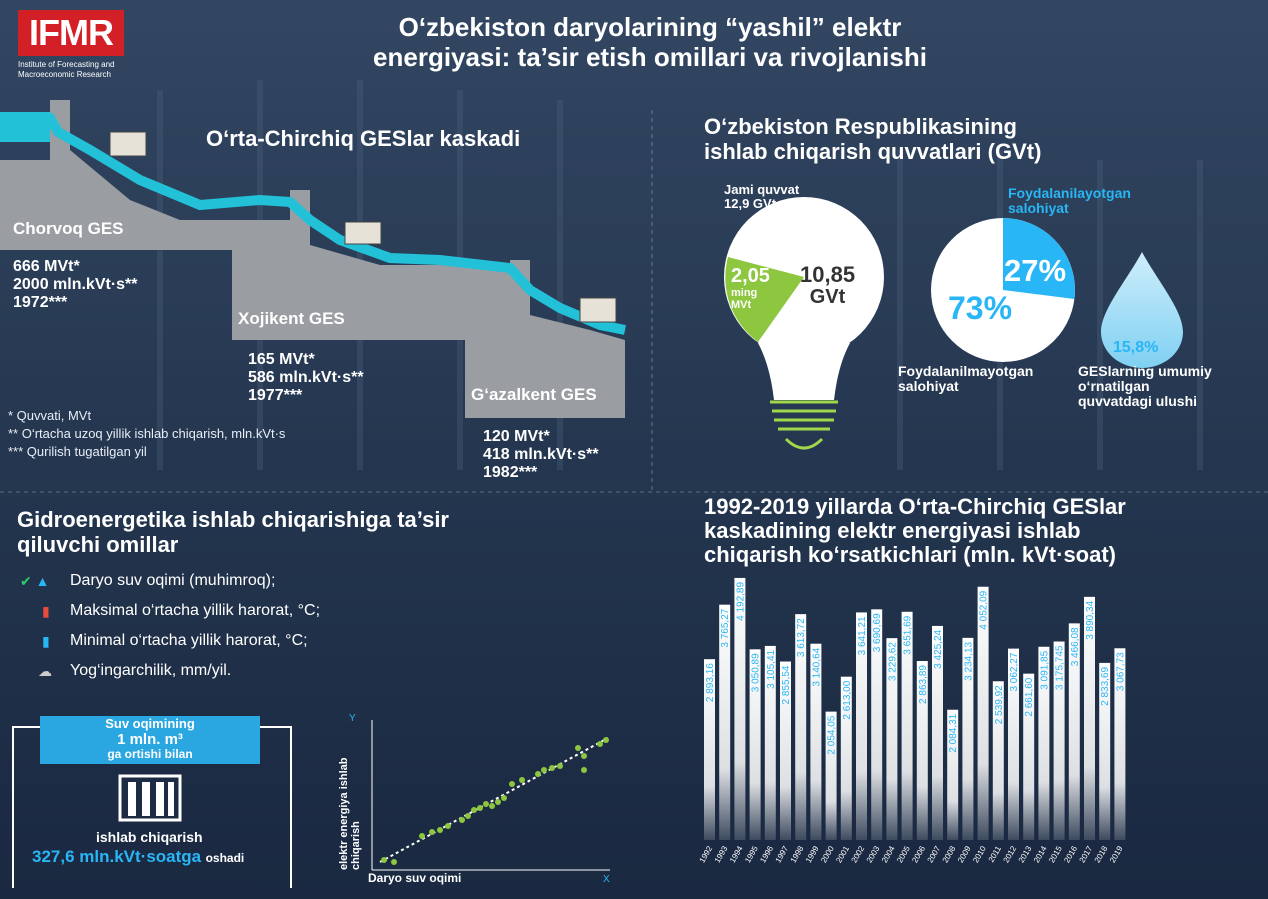  What do you see at coordinates (766, 854) in the screenshot?
I see `x-tick-label: 1996` at bounding box center [766, 854].